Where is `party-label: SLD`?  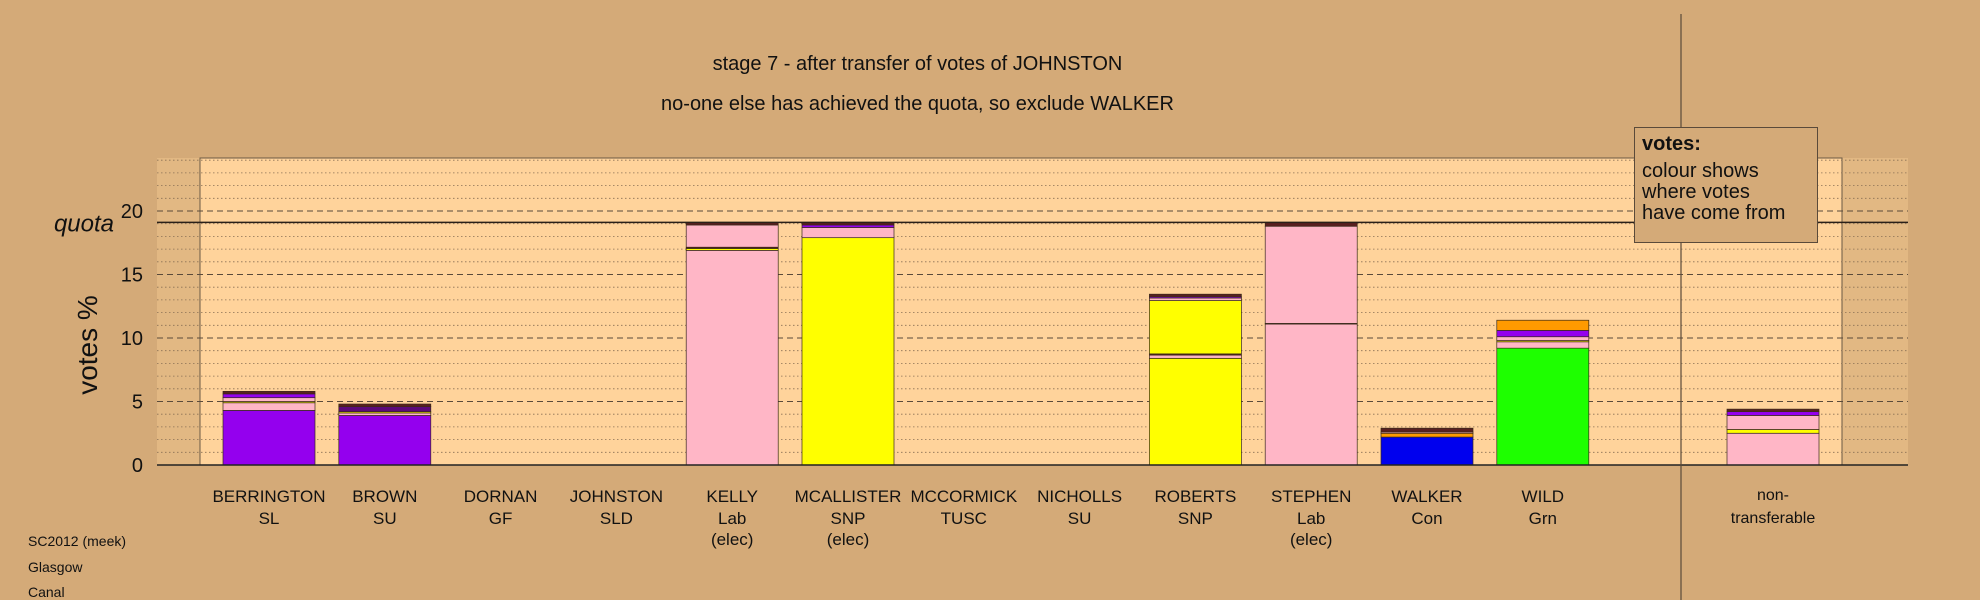
party-label: SLD is located at coordinates (616, 518).